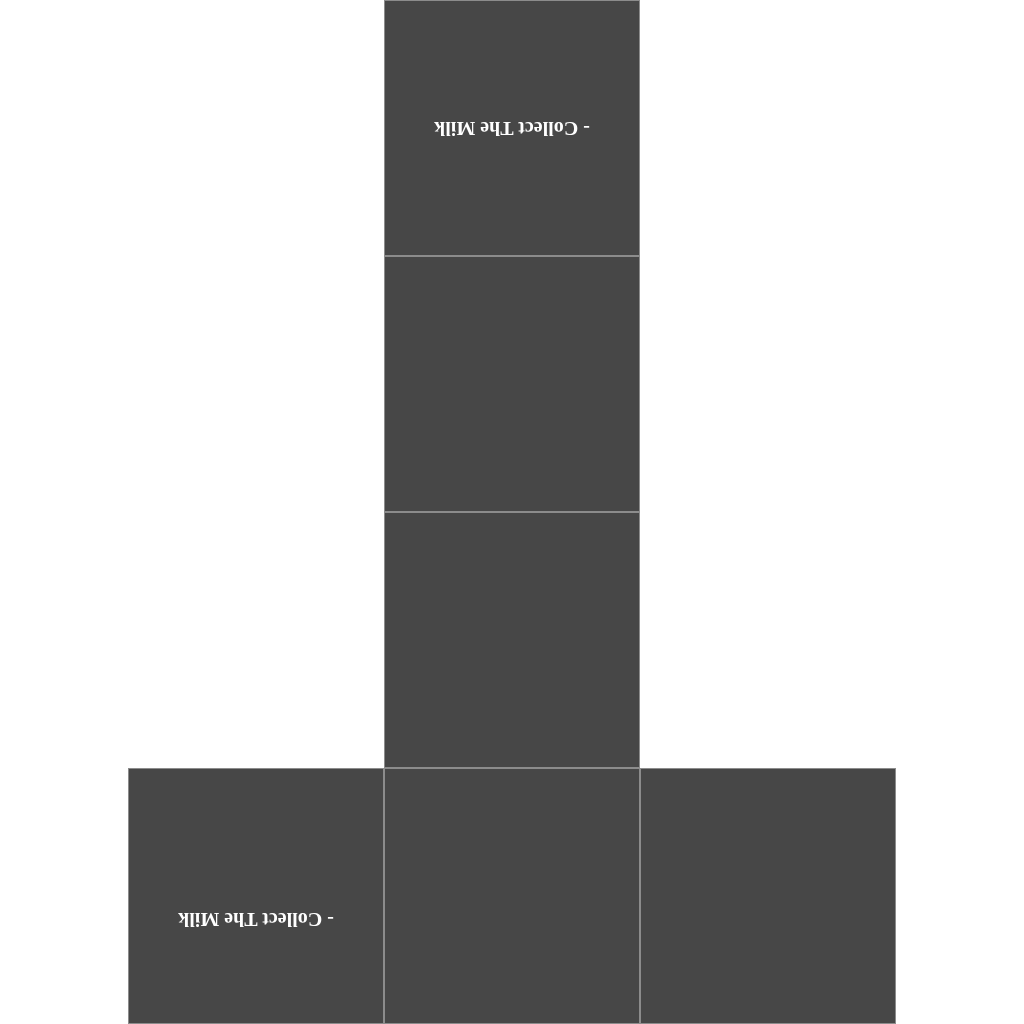 The width and height of the screenshot is (1024, 1024). I want to click on net-face-middle-lower, so click(512, 640).